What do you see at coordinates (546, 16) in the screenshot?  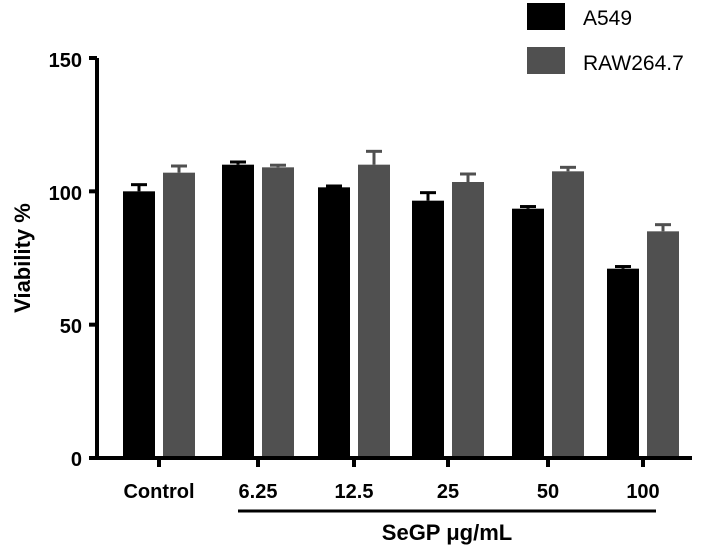 I see `legend-swatch-a549` at bounding box center [546, 16].